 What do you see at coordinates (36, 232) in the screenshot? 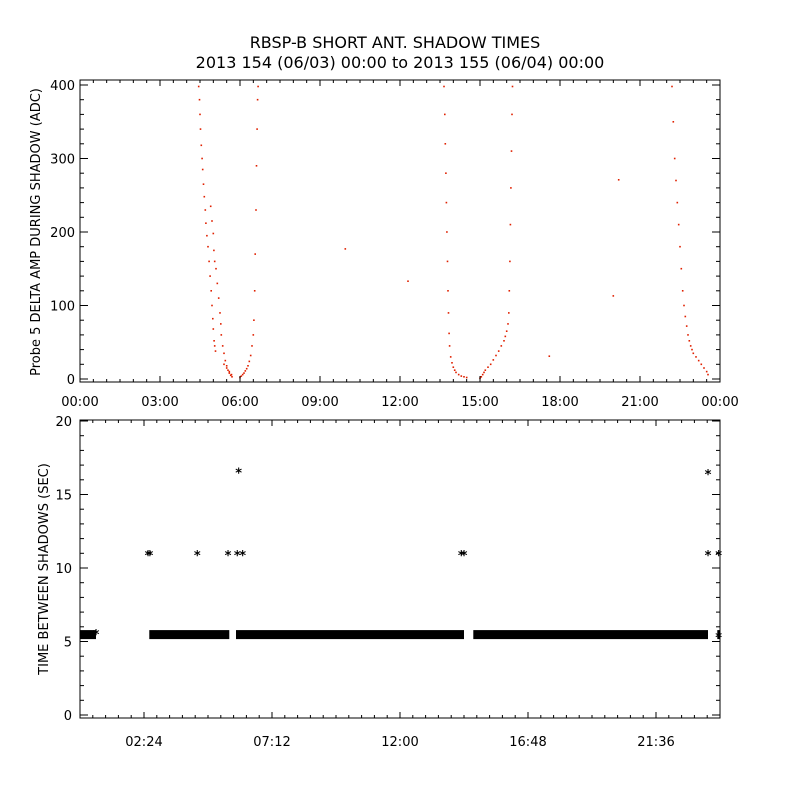
I see `top-y-axis-label: Probe 5 DELTA AMP DURING SHADOW (ADC)` at bounding box center [36, 232].